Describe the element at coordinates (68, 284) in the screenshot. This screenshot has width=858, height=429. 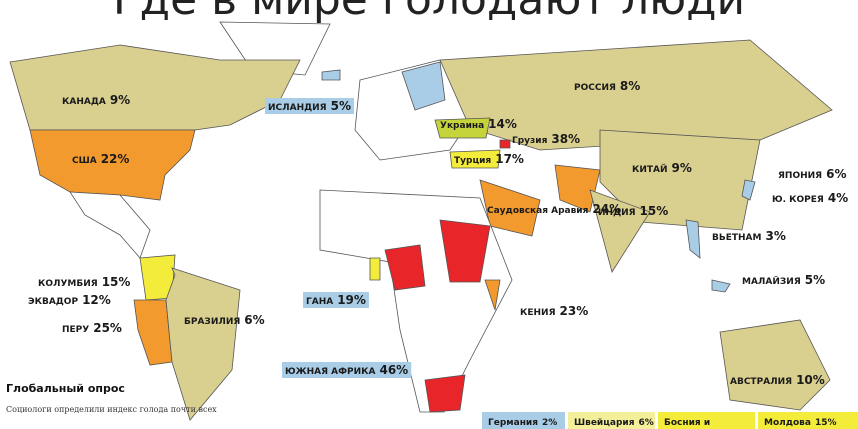
I see `country-name: КОЛУМБИЯ` at that location.